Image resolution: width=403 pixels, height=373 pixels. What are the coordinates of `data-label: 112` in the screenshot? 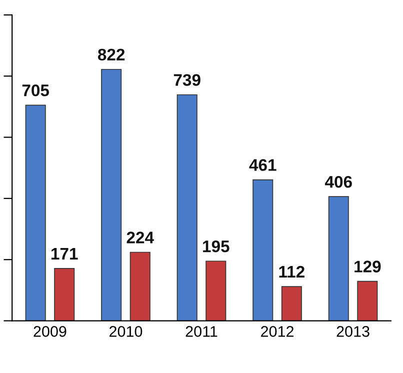 It's located at (291, 272).